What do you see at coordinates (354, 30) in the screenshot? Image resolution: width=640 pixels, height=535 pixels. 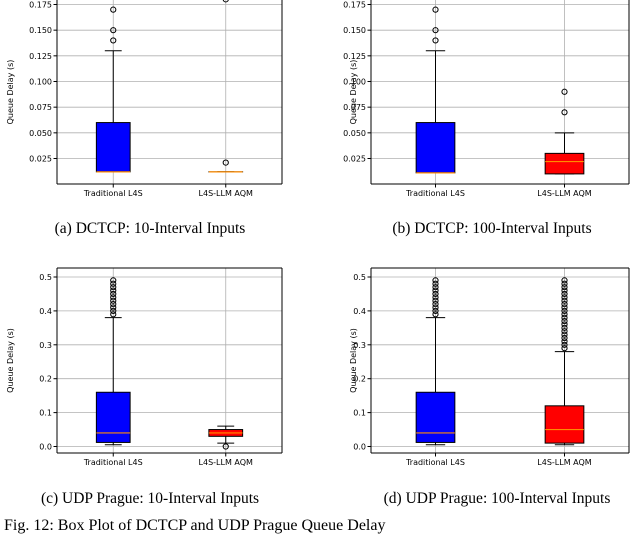 I see `y-tick-label: 0.150` at bounding box center [354, 30].